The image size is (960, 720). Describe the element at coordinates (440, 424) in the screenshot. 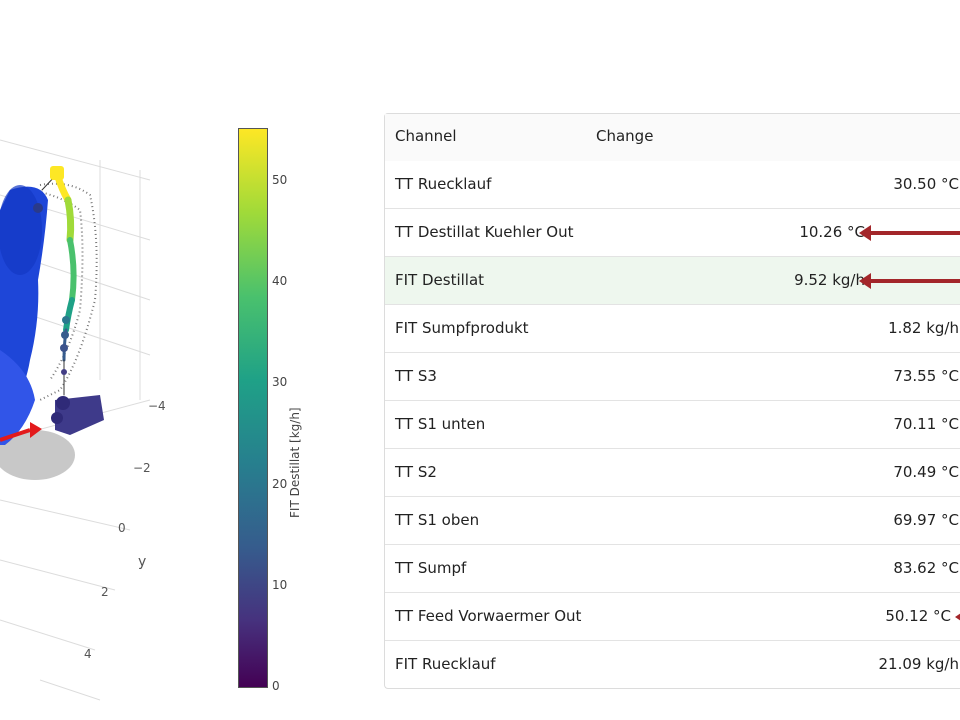

I see `channel-name: TT S1 unten` at that location.